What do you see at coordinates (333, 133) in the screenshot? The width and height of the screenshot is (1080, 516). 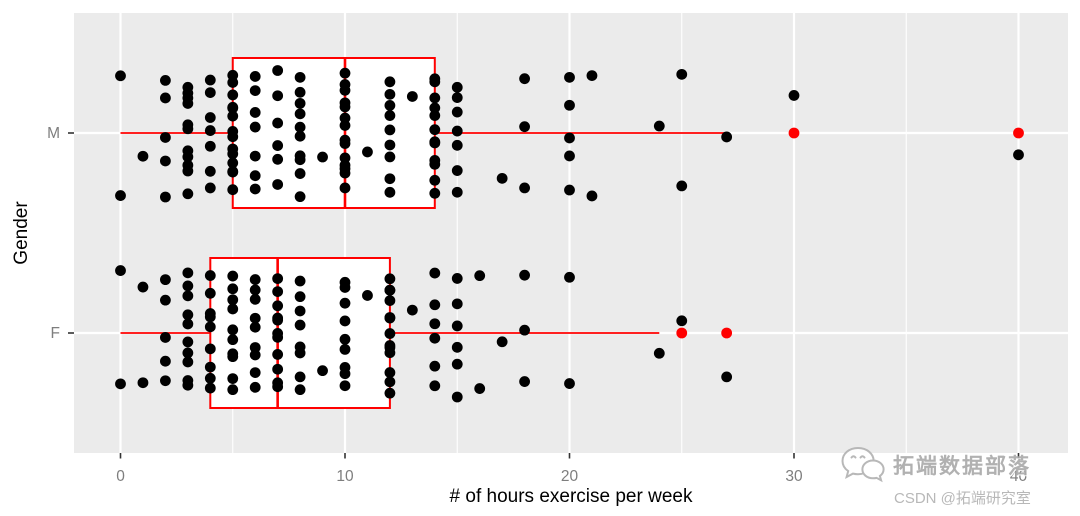 I see `box` at bounding box center [333, 133].